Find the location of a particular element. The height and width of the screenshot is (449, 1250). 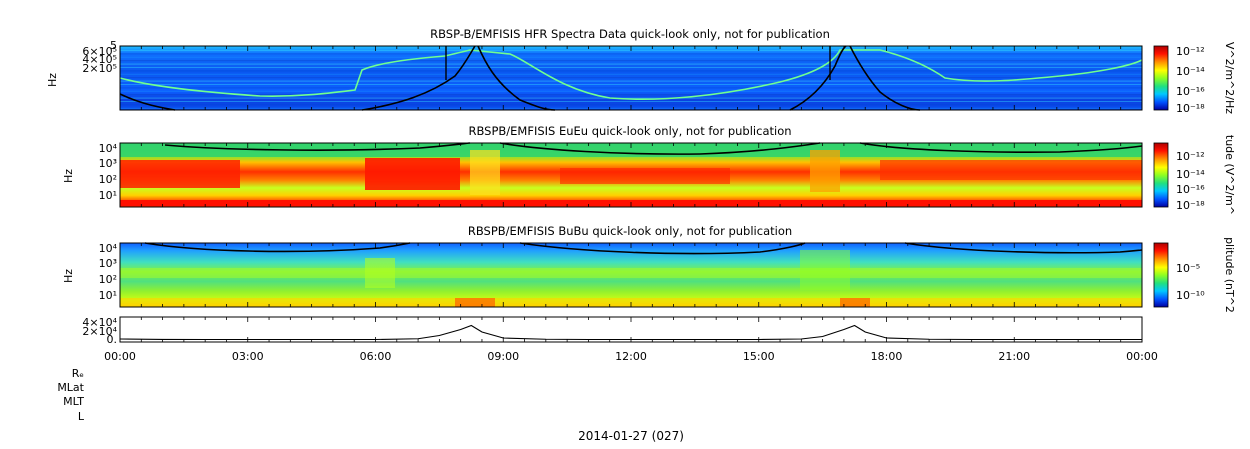

panel-1-ytick-0: 6×10⁵ is located at coordinates (99, 51).